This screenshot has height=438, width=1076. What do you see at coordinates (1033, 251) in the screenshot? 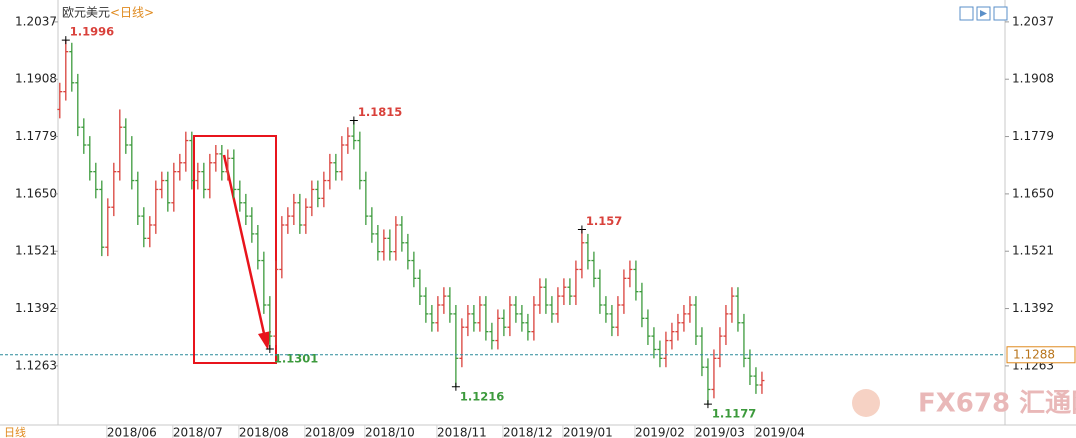
I see `y2-tick-label: 1.1521` at bounding box center [1033, 251].